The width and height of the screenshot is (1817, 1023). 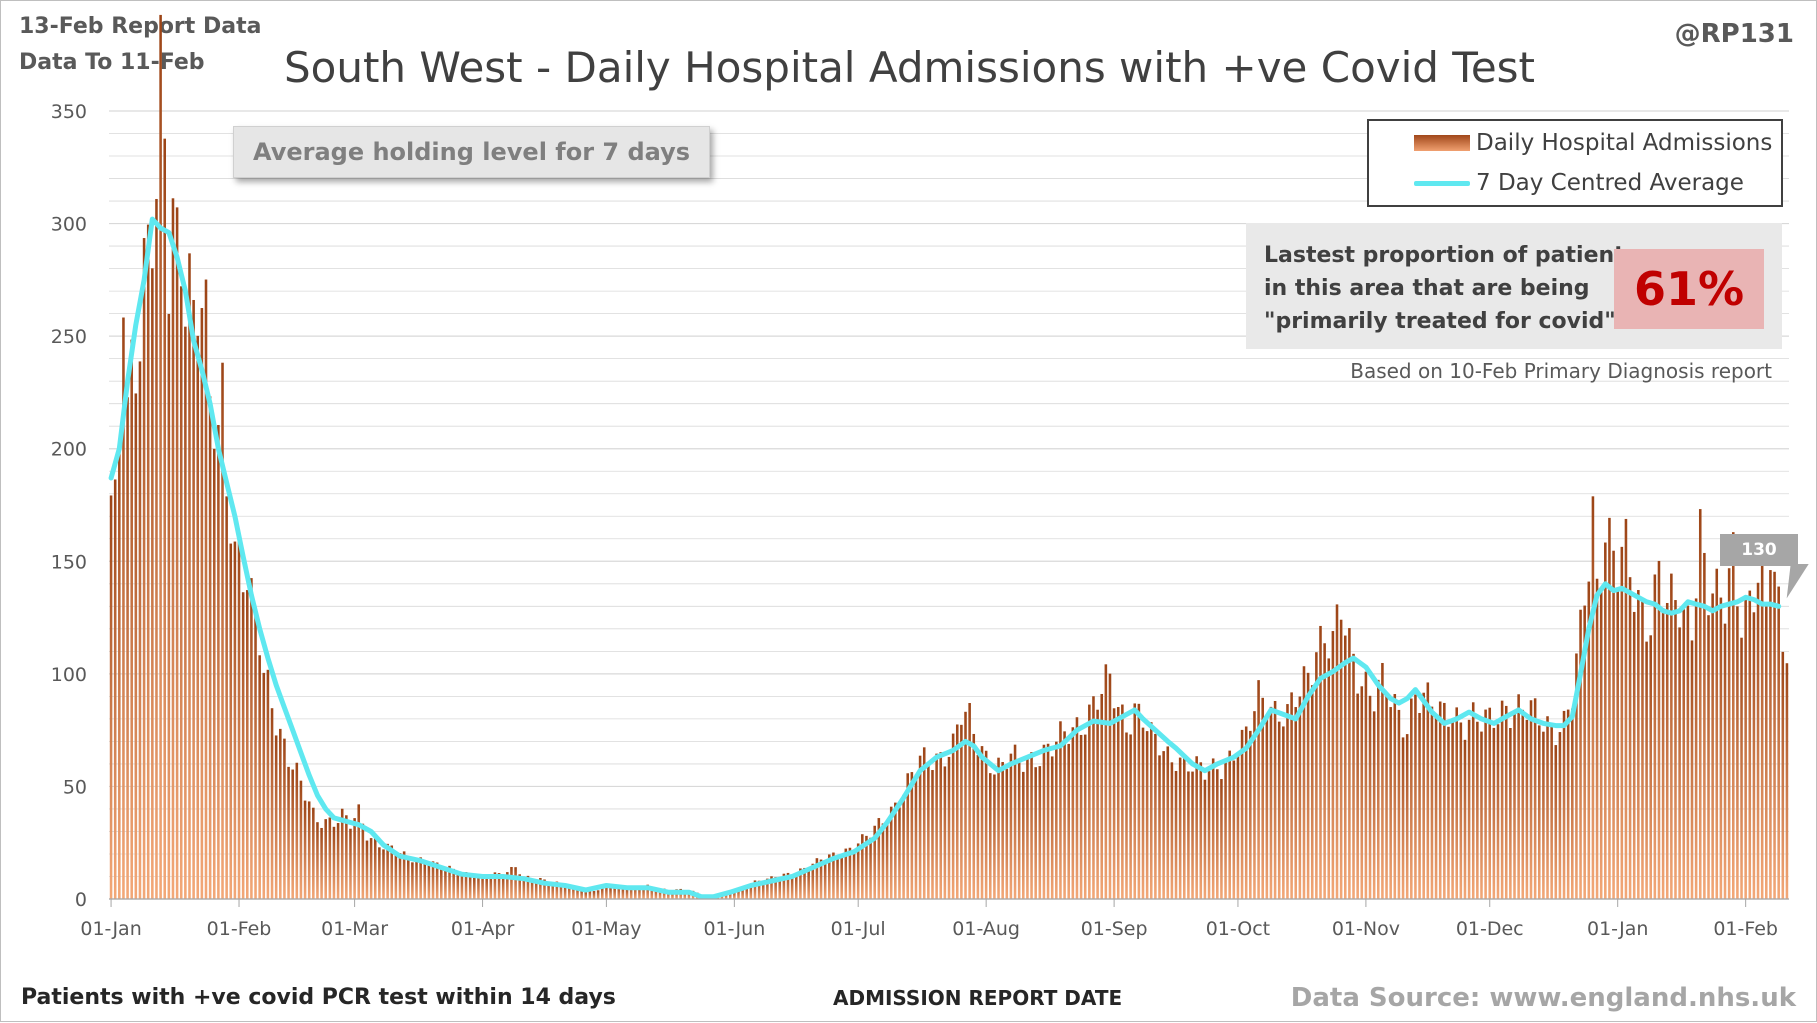 I want to click on proportion-line-3: "primarily treated for covid"., so click(x=1444, y=321).